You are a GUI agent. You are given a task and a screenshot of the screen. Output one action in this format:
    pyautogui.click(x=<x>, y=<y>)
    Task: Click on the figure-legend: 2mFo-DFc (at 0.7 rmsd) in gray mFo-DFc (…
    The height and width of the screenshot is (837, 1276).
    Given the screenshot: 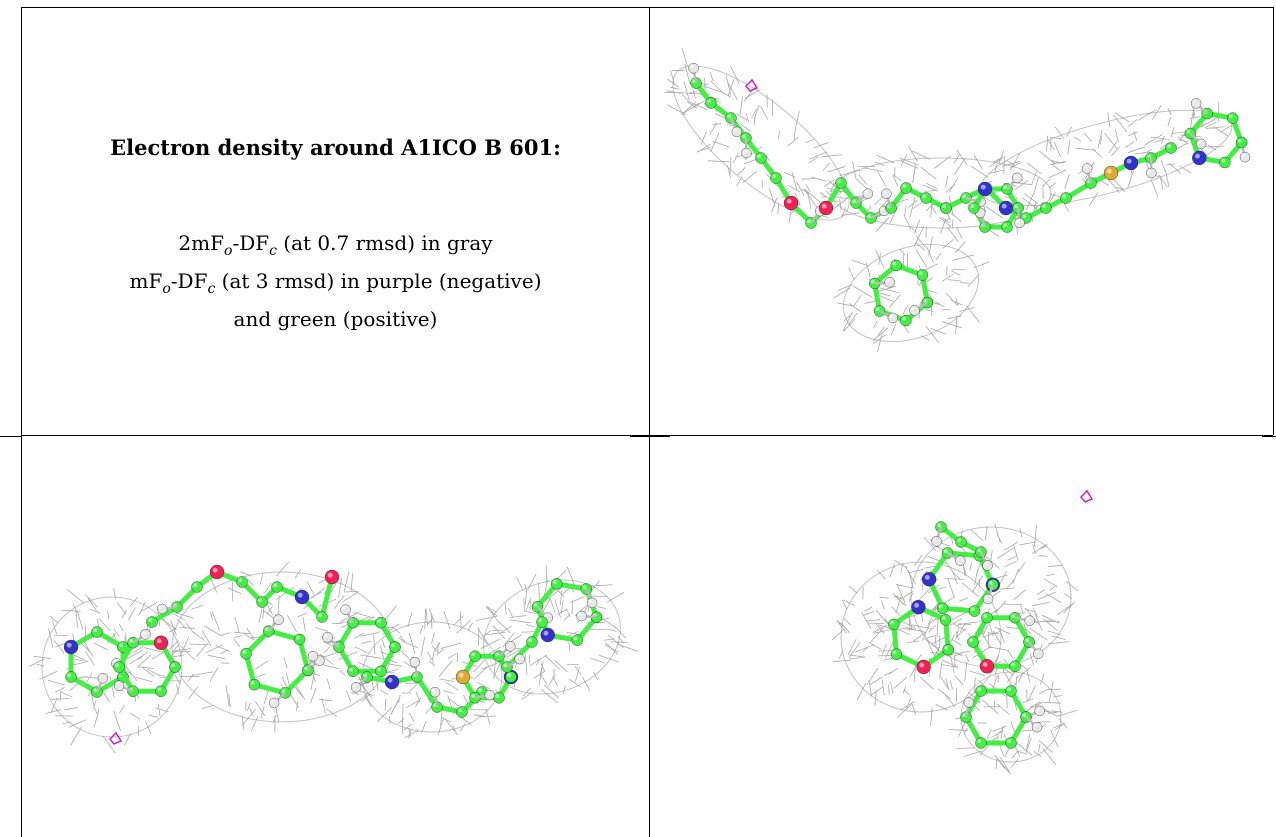 What is the action you would take?
    pyautogui.click(x=335, y=281)
    